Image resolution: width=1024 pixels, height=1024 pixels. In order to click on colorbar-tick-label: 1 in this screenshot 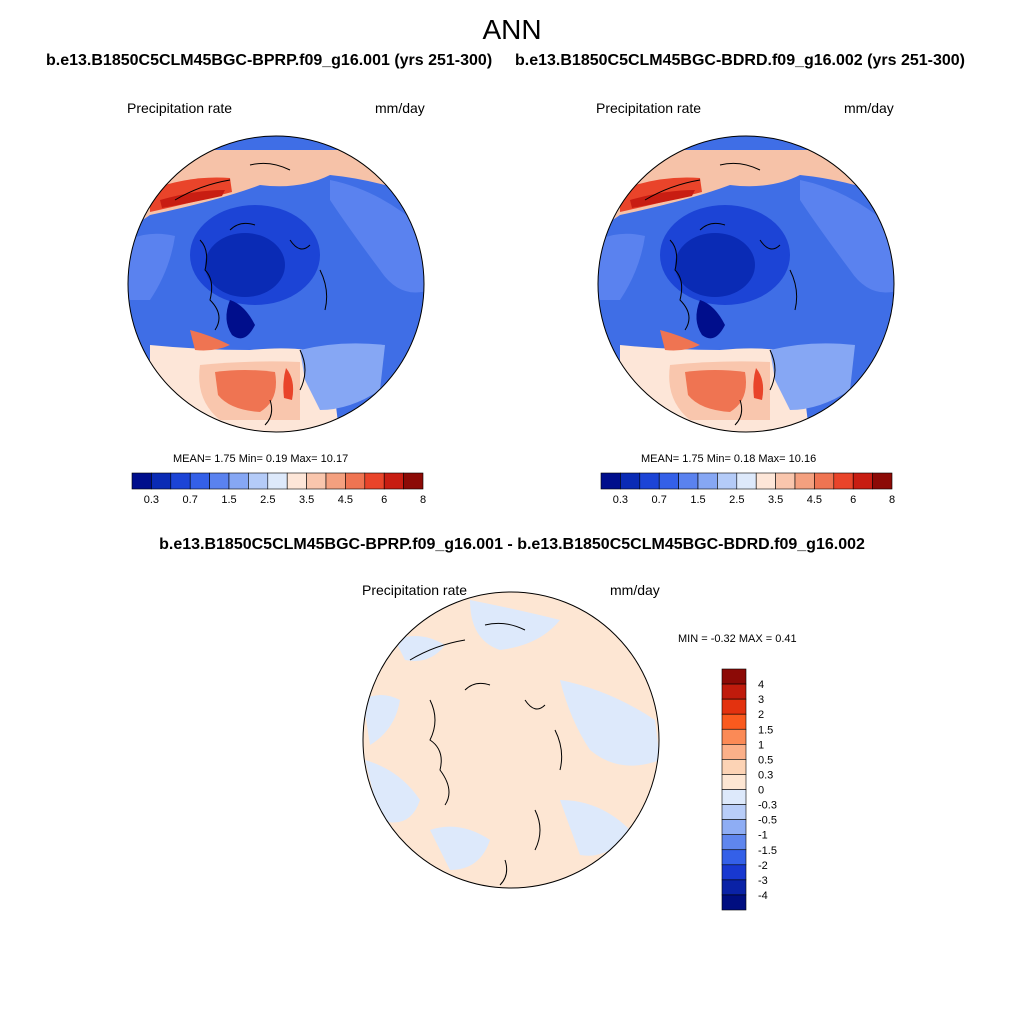, I will do `click(761, 745)`.